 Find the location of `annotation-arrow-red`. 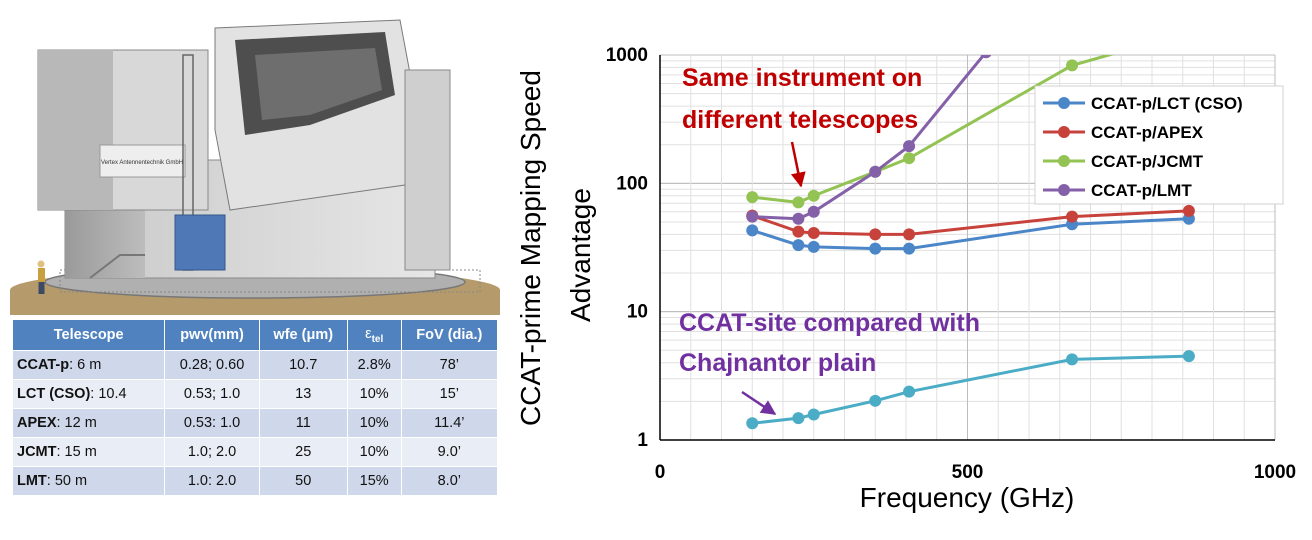

annotation-arrow-red is located at coordinates (798, 164).